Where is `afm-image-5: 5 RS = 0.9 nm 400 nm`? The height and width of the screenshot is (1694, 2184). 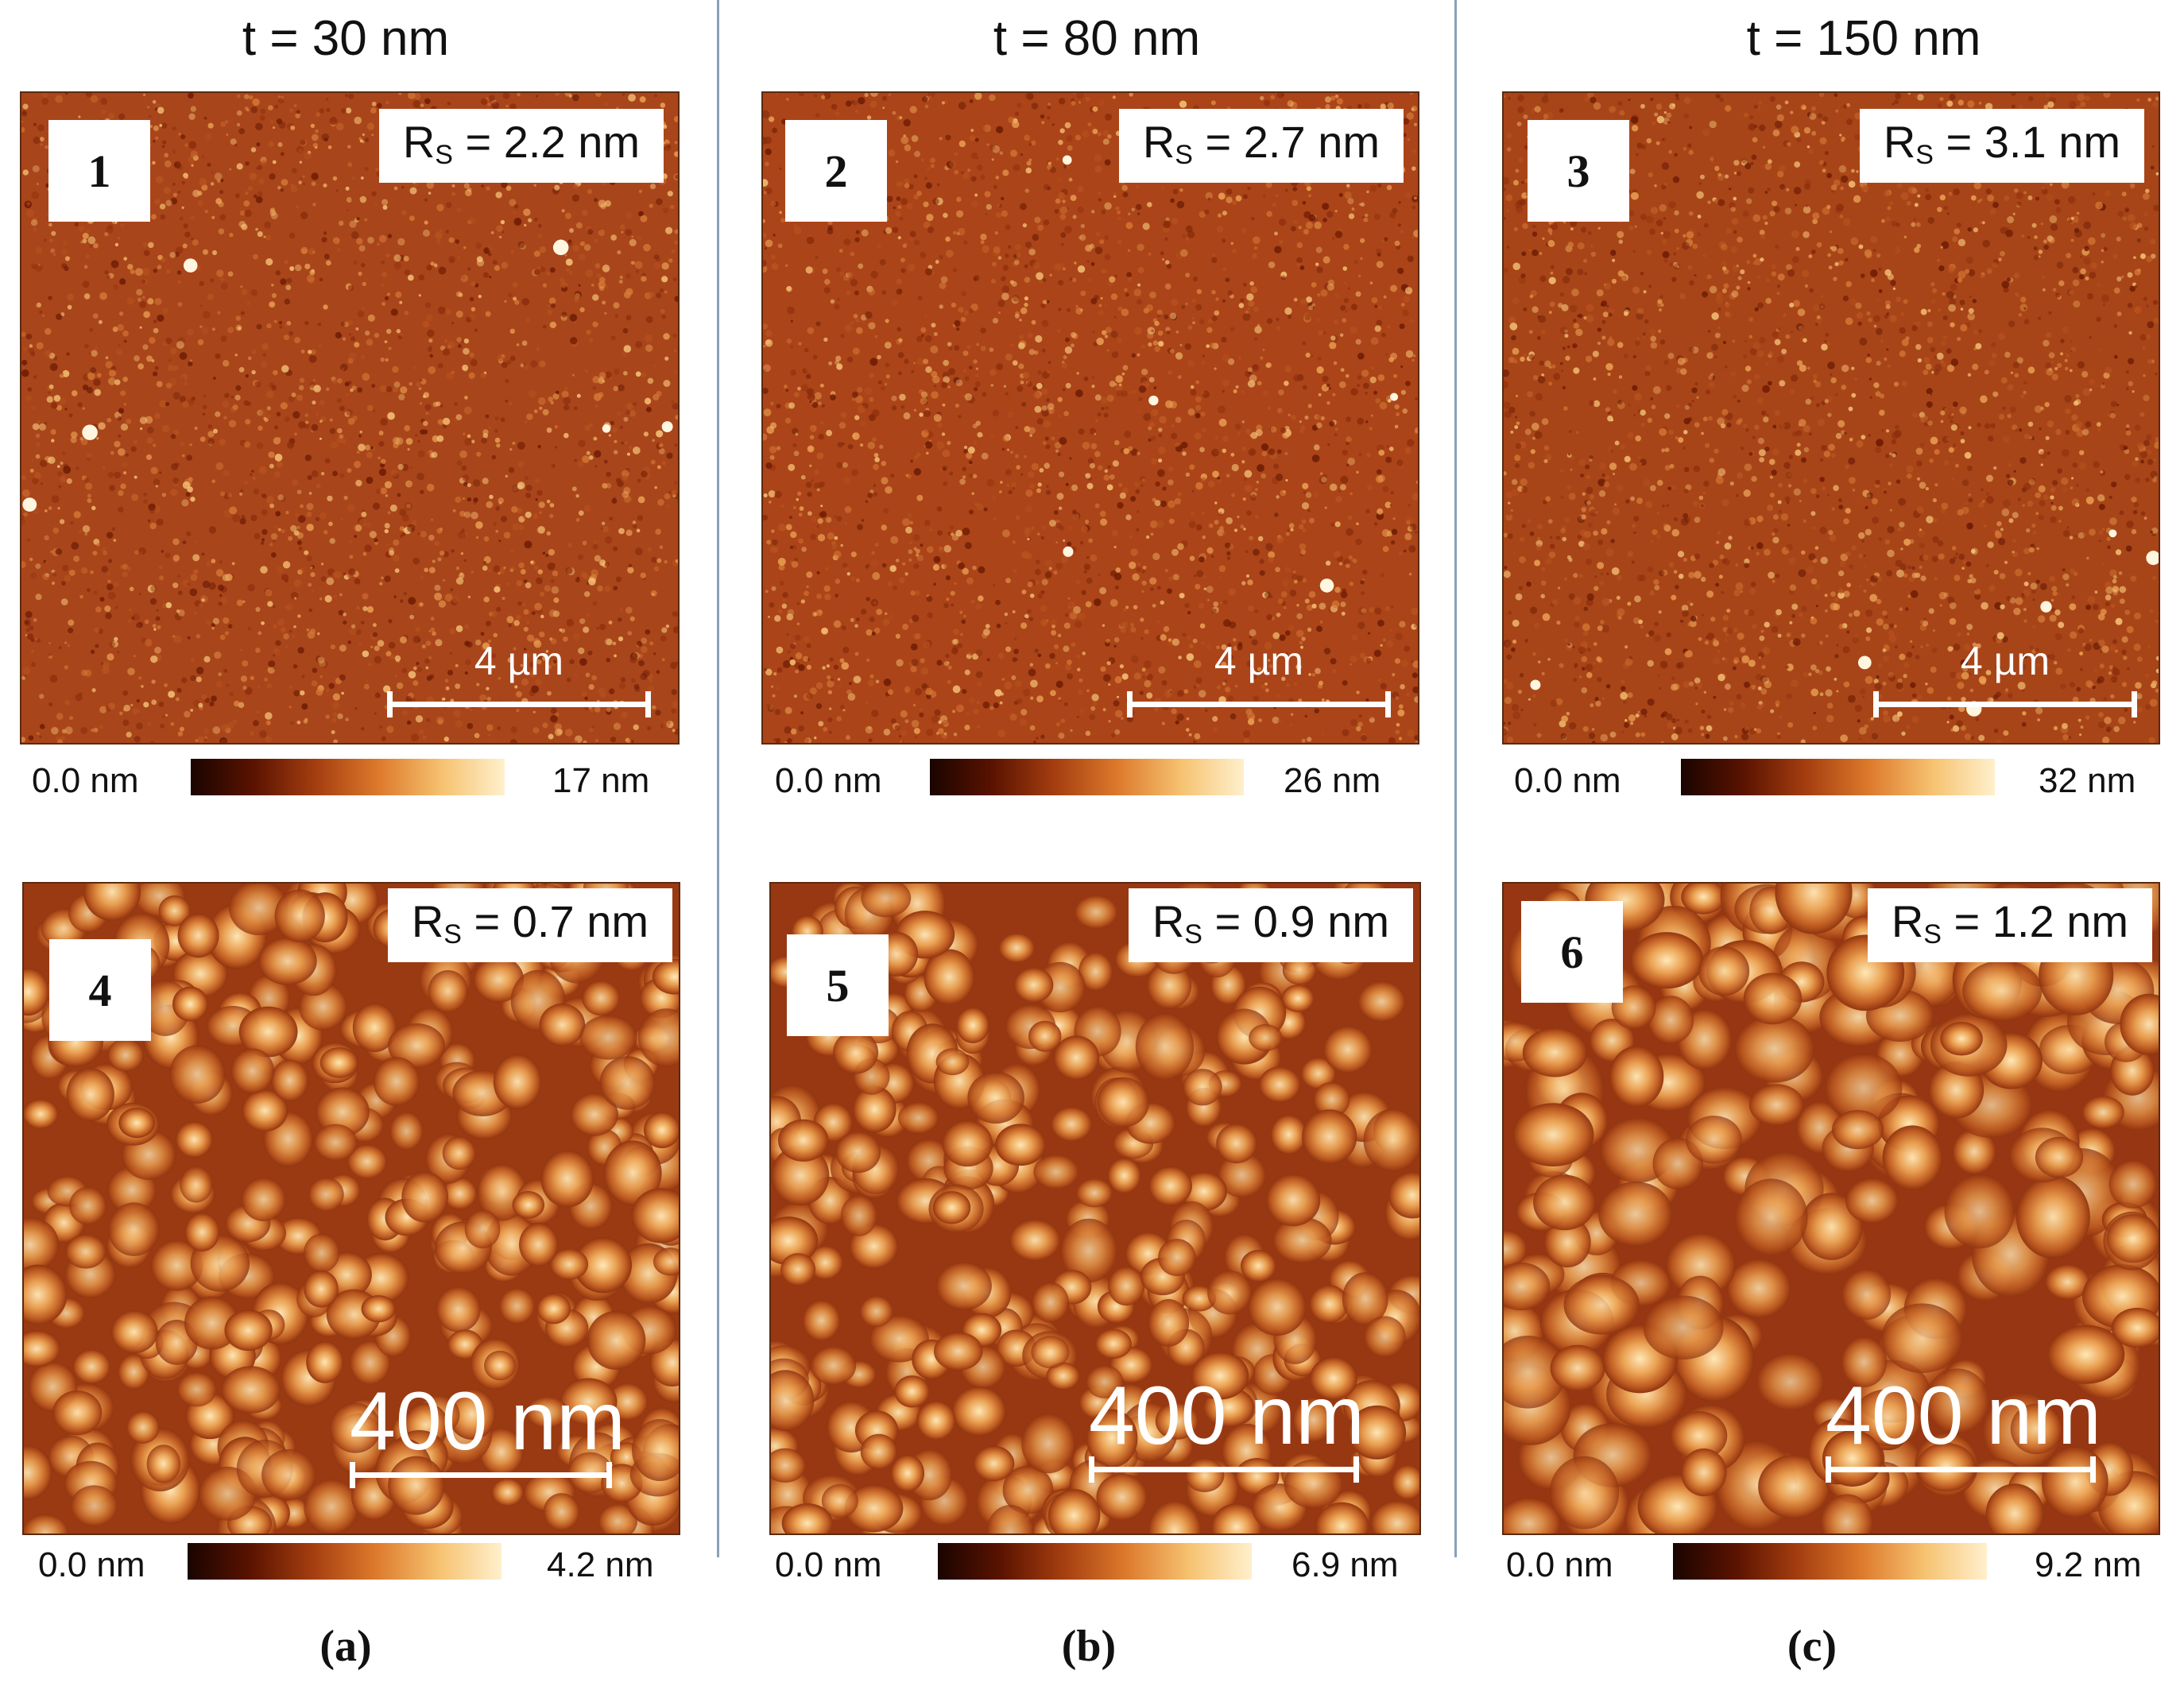 afm-image-5: 5 RS = 0.9 nm 400 nm is located at coordinates (1095, 1208).